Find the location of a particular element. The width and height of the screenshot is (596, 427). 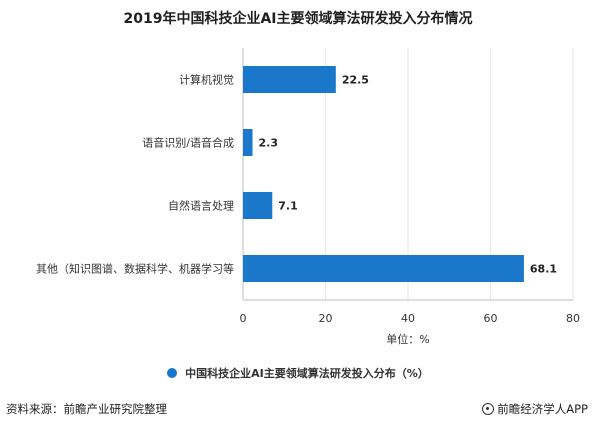

x-tick-label: 0 is located at coordinates (243, 318).